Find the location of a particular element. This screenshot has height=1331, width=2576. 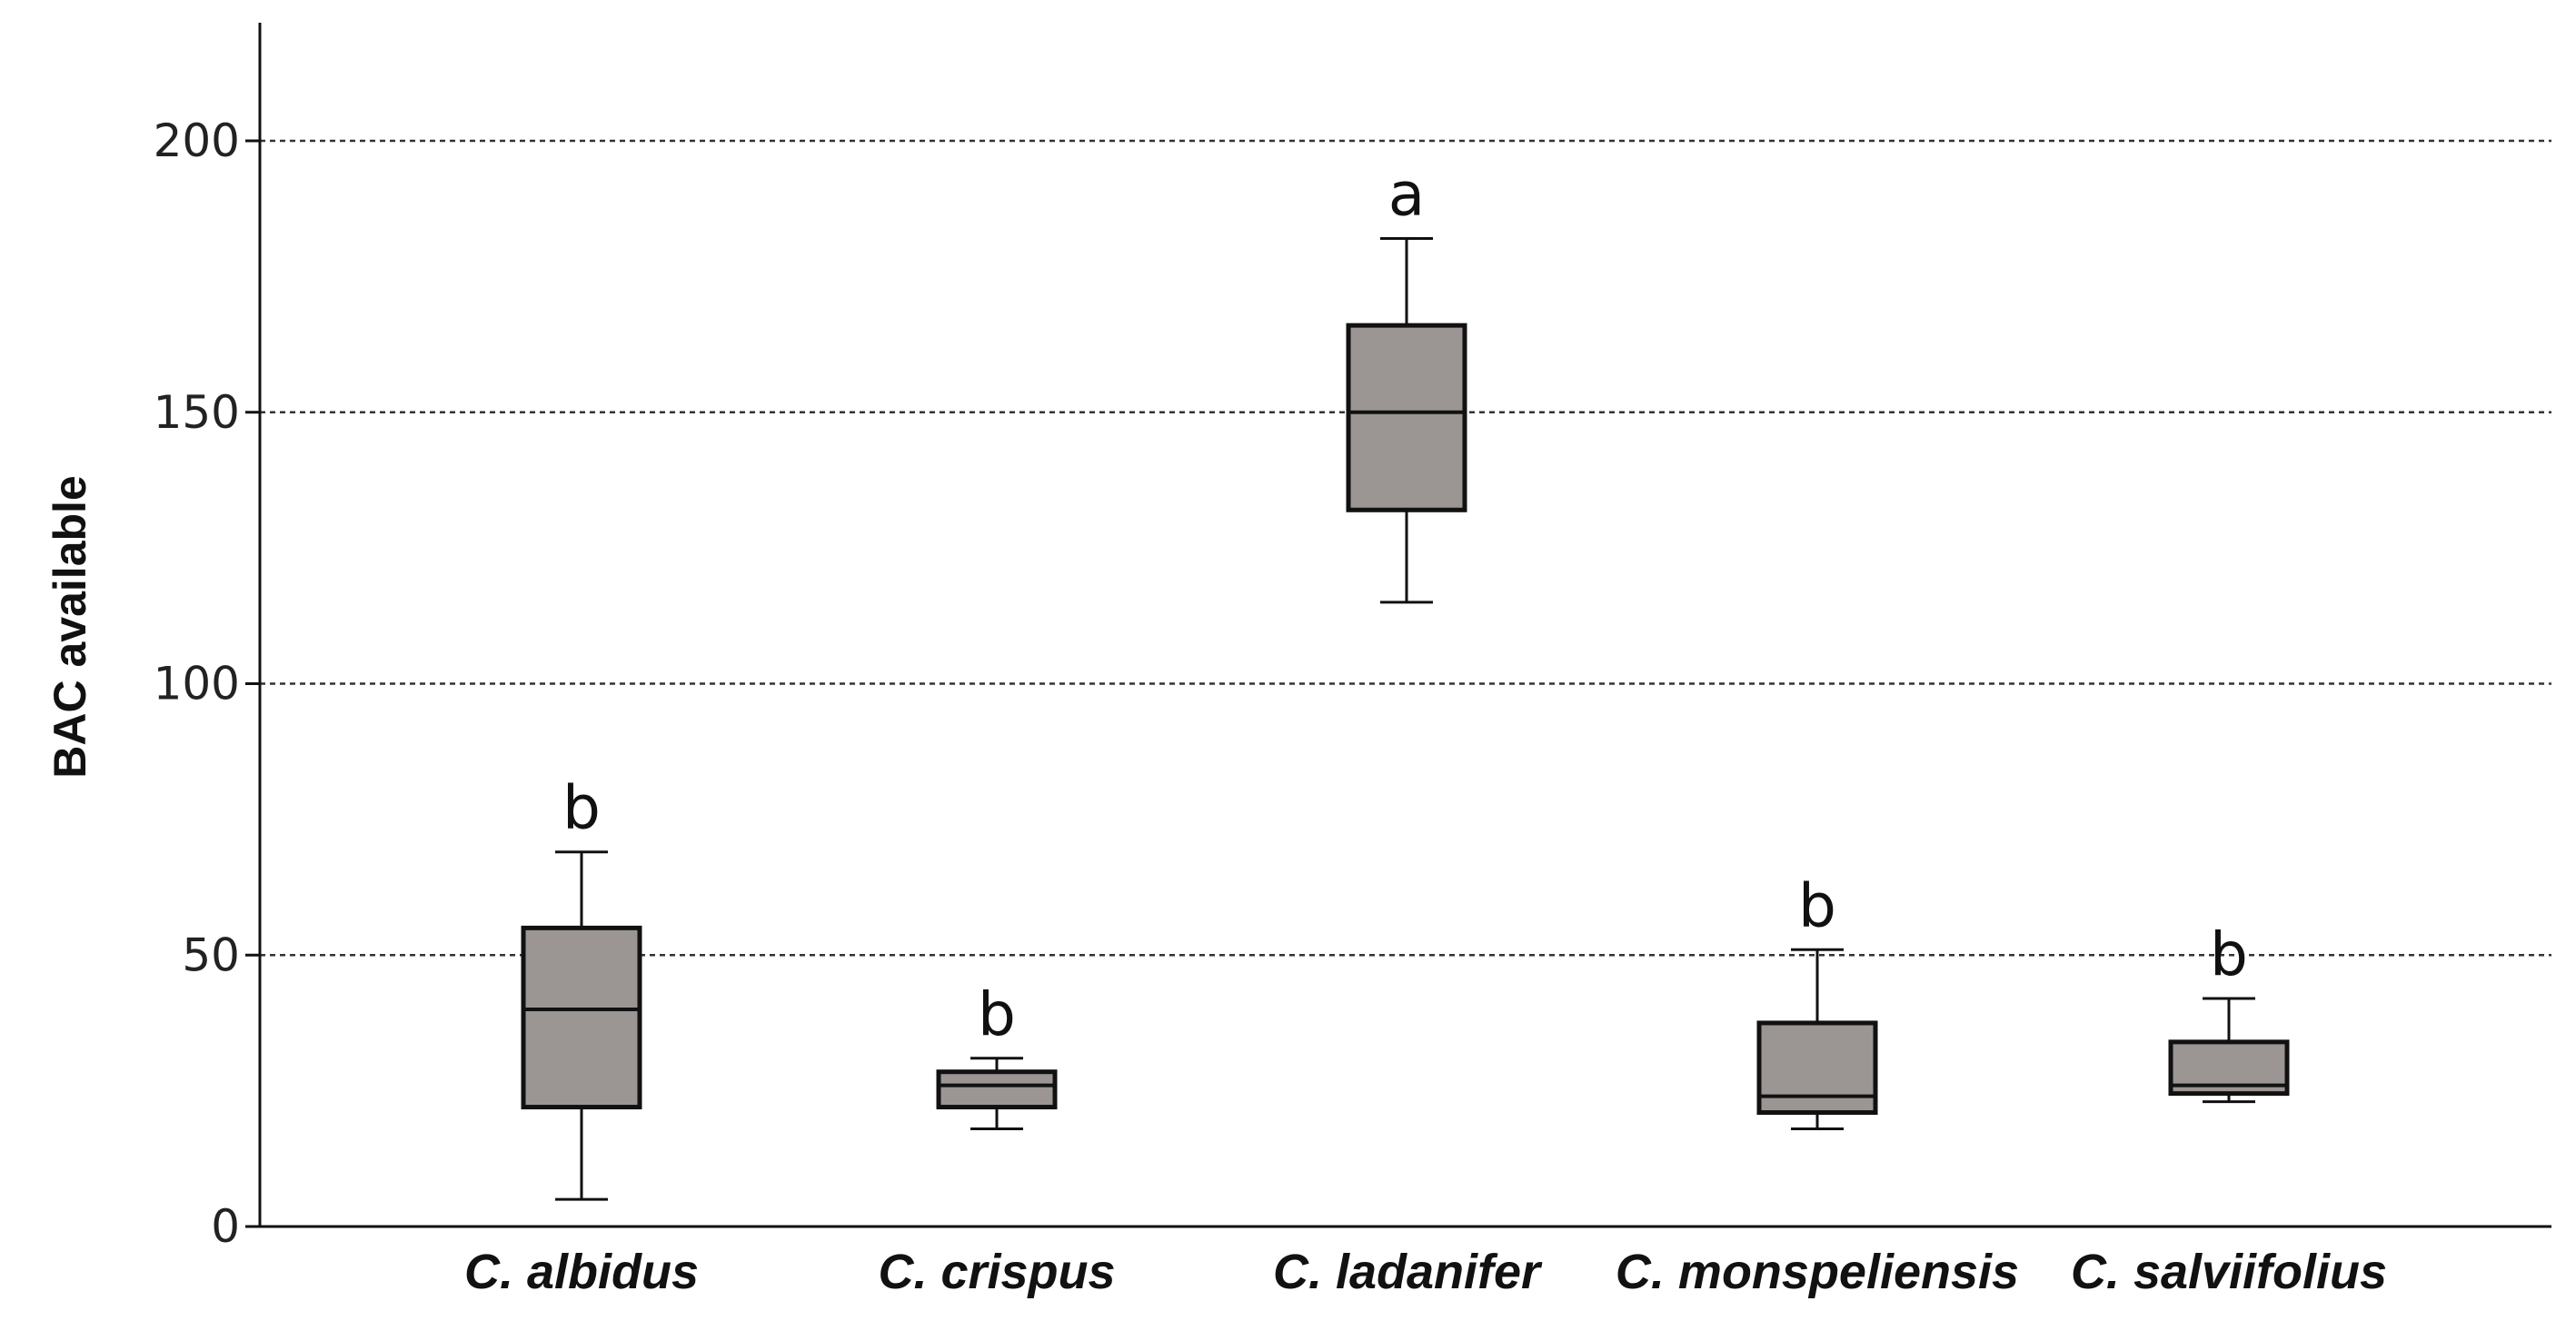

box-2: a is located at coordinates (1407, 382).